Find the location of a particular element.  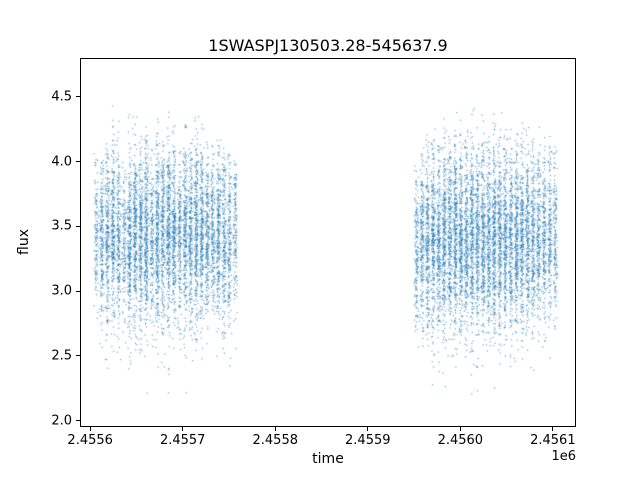

y-tick-label: 2.0 is located at coordinates (61, 421).